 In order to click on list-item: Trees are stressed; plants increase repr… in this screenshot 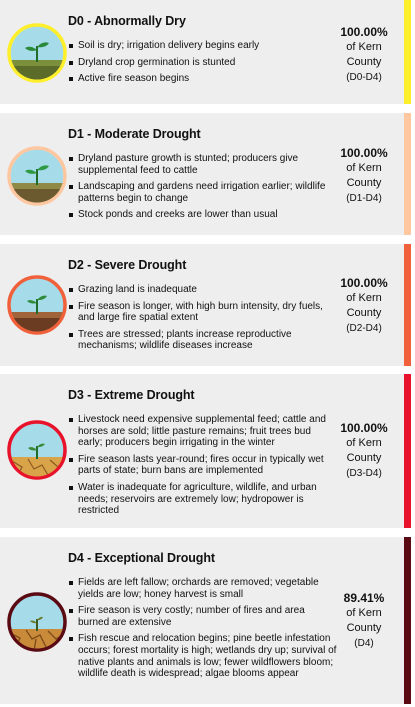, I will do `click(200, 340)`.